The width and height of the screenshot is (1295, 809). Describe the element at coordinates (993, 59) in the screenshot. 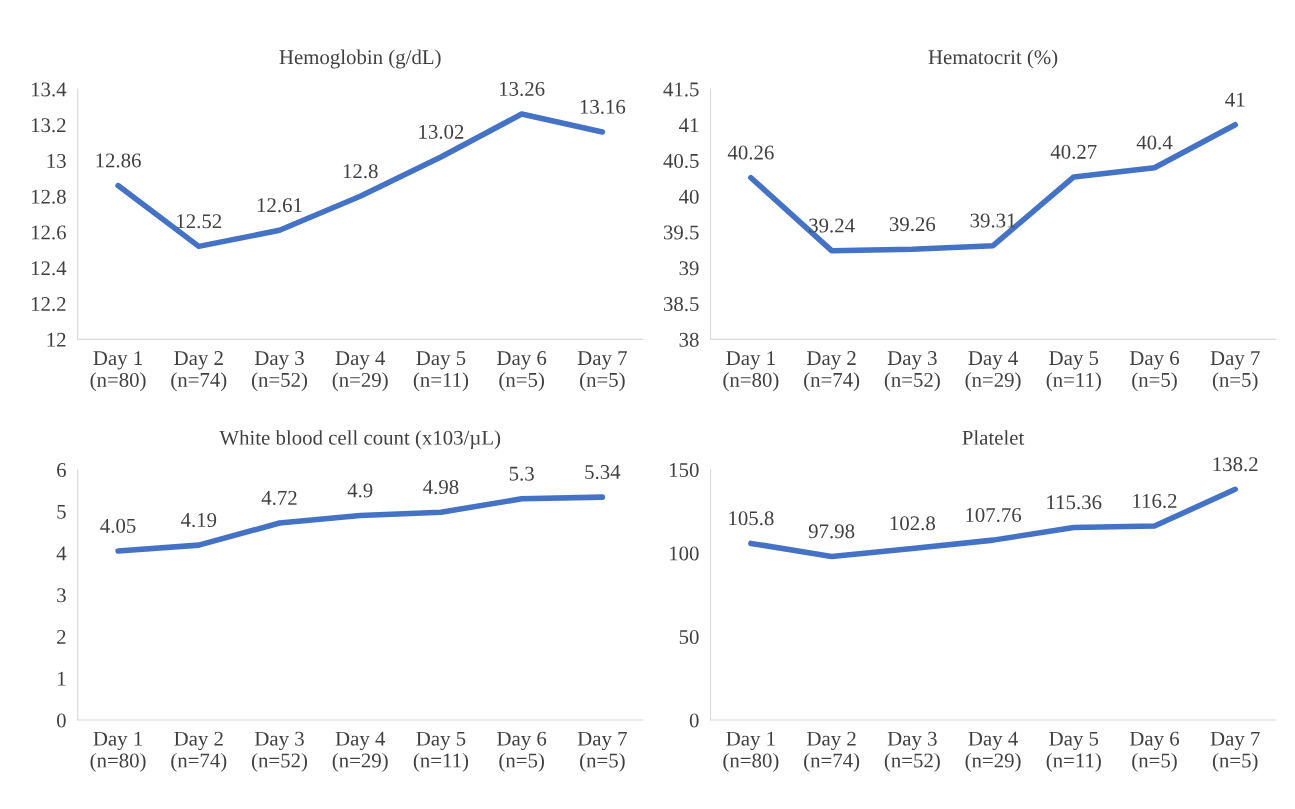

I see `chart-title: Hematocrit (%)` at that location.